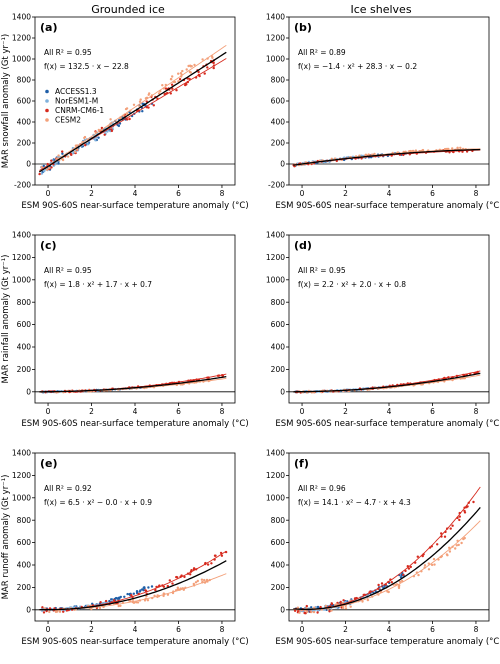  What do you see at coordinates (98, 284) in the screenshot?
I see `fit-equation: f(x) = 1.8 · x² + 1.7 · x + 0.7` at bounding box center [98, 284].